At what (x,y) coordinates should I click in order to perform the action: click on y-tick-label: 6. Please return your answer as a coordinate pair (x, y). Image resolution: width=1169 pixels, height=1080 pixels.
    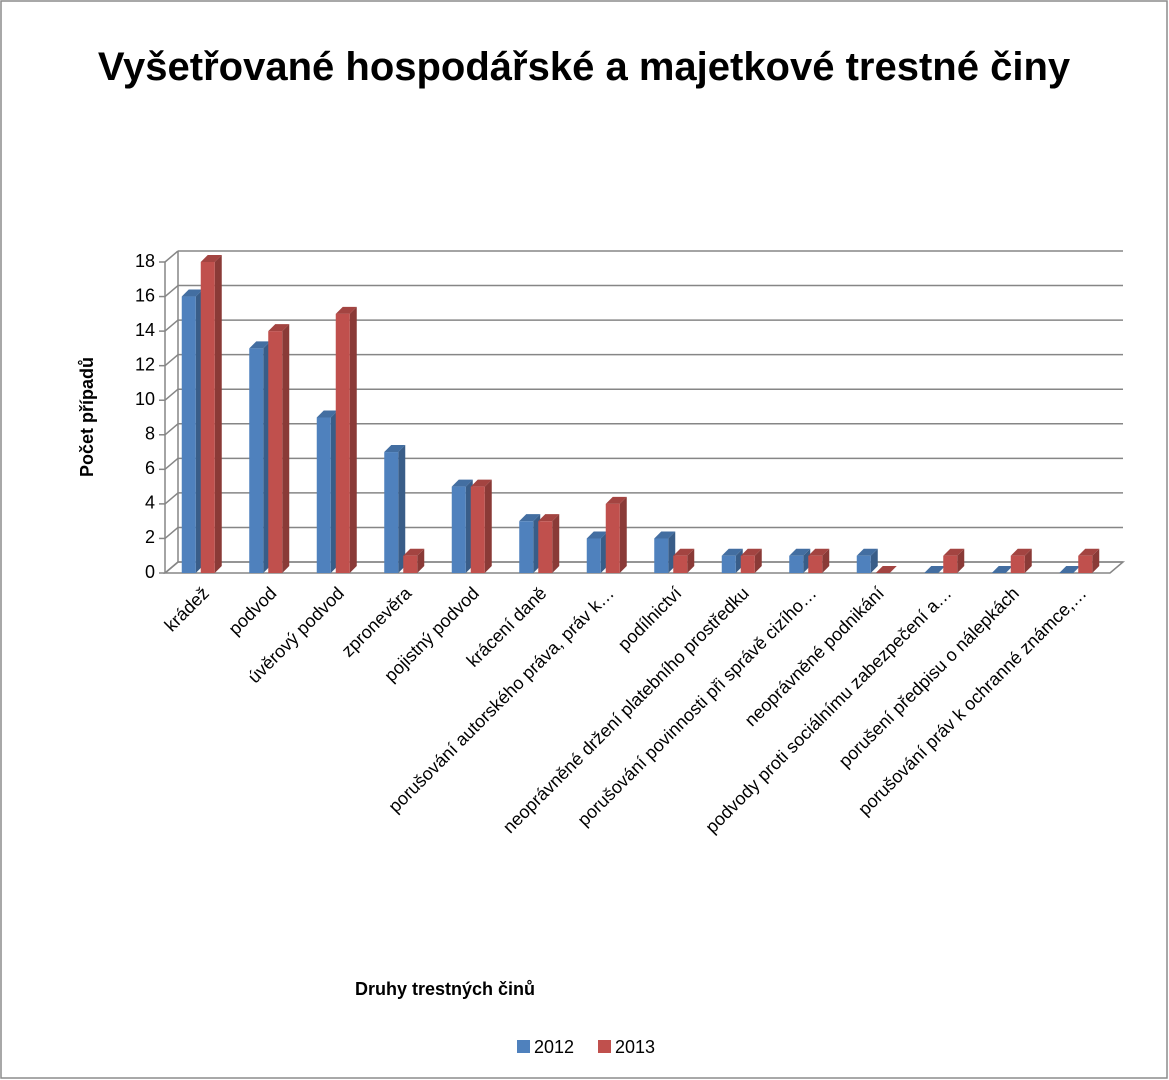
    Looking at the image, I should click on (150, 468).